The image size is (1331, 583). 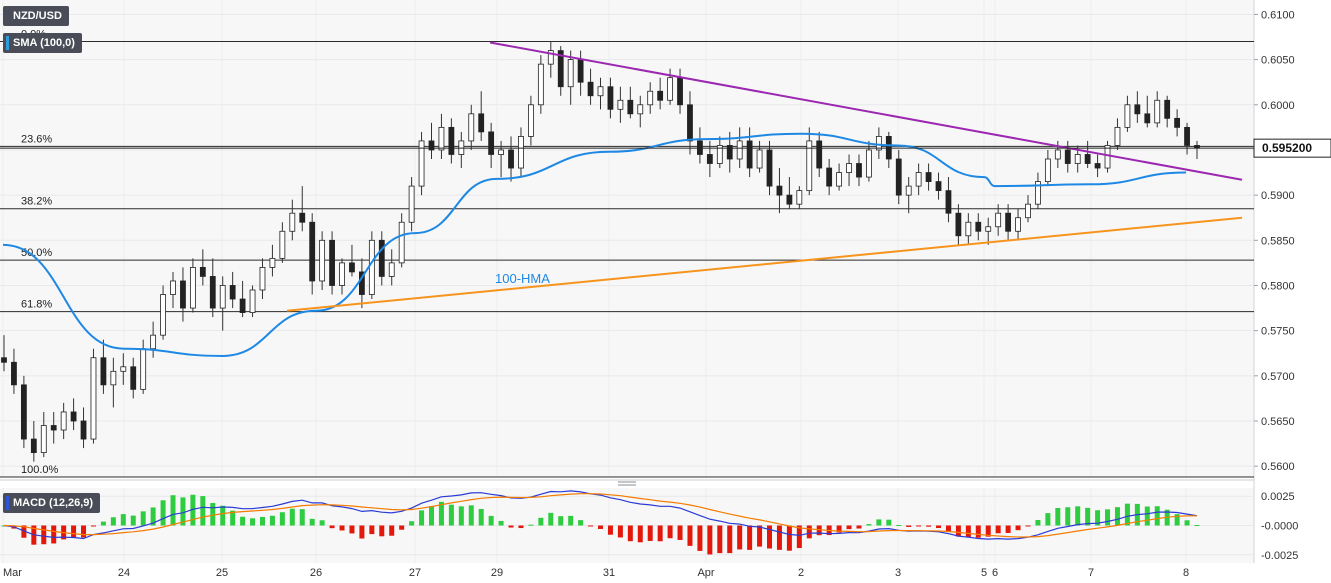 What do you see at coordinates (866, 111) in the screenshot?
I see `trendline-resistance` at bounding box center [866, 111].